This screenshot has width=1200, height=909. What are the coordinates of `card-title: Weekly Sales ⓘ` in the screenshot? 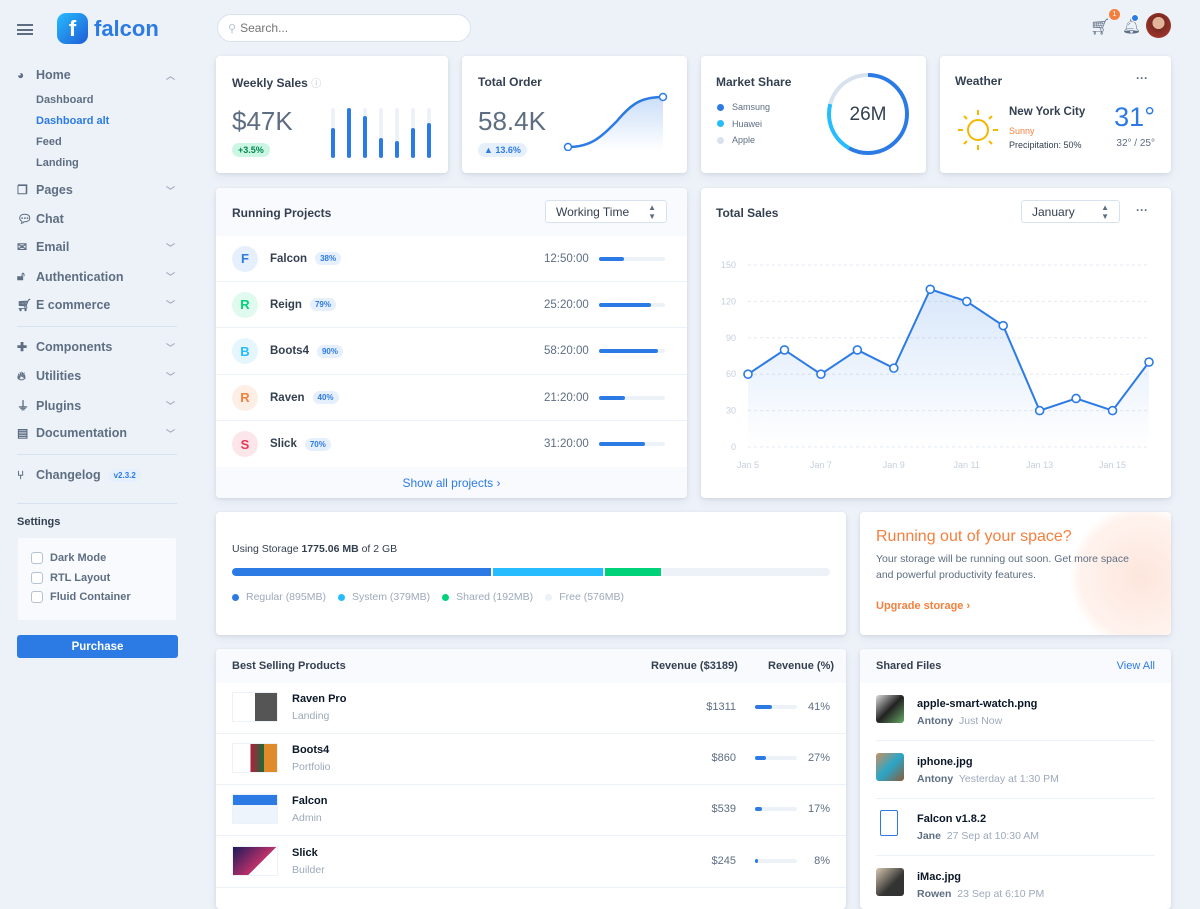 It's located at (276, 82).